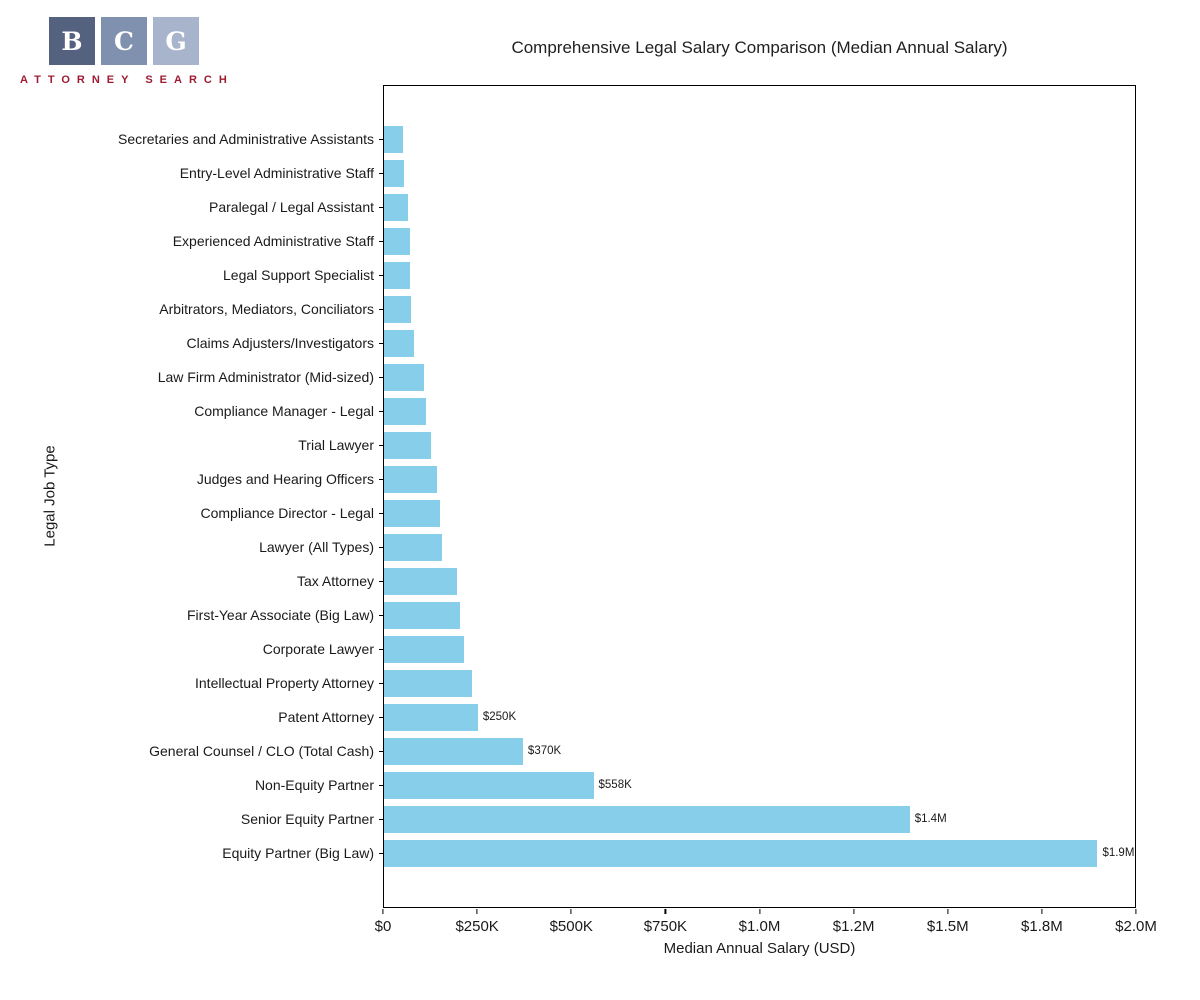  Describe the element at coordinates (318, 649) in the screenshot. I see `y-tick-label: Corporate Lawyer` at that location.